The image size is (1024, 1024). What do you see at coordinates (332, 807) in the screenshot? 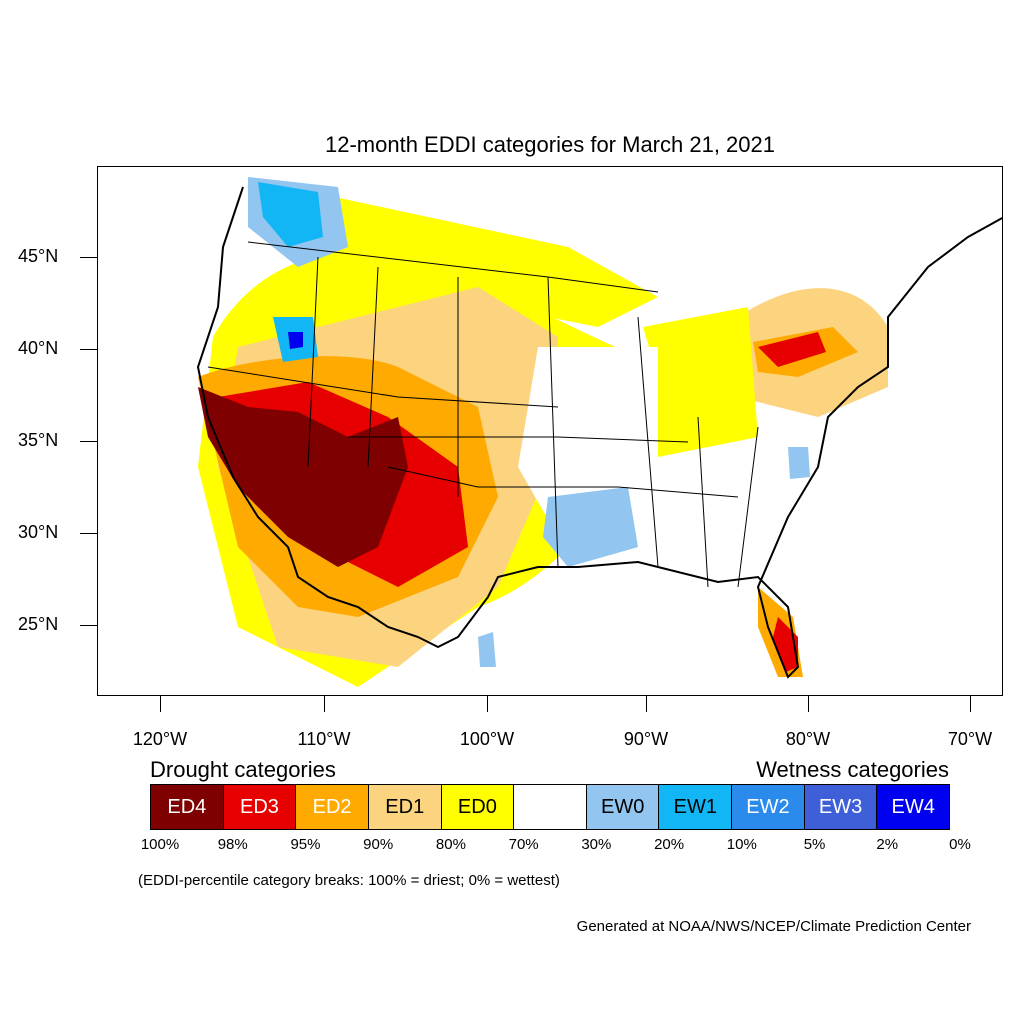
I see `legend-box-ed2: ED2` at bounding box center [332, 807].